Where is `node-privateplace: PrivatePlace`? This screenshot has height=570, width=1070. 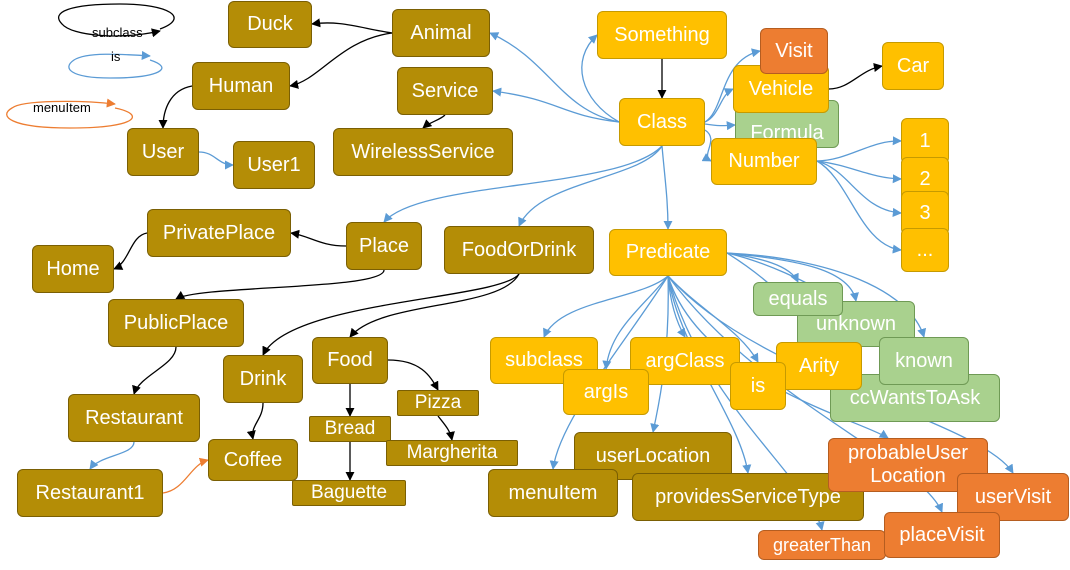
node-privateplace: PrivatePlace is located at coordinates (219, 233).